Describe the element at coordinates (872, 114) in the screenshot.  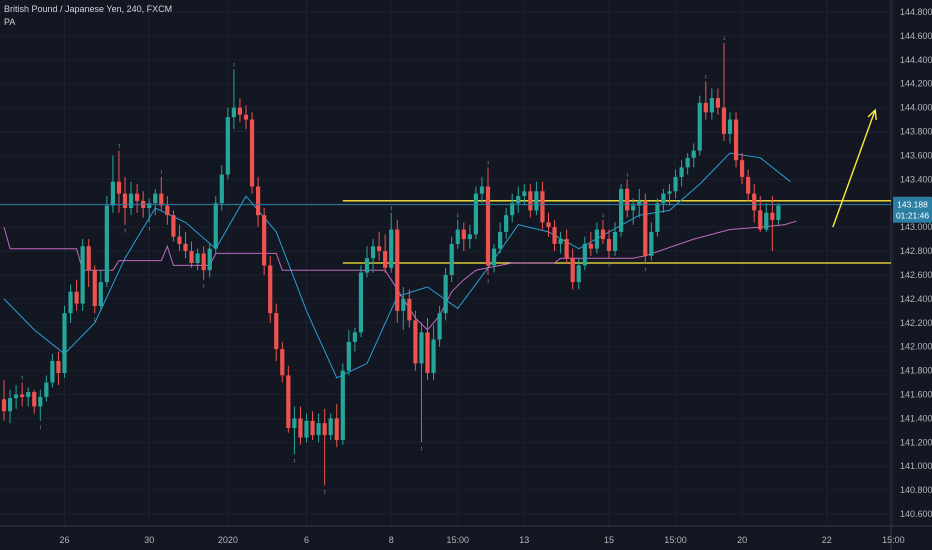
I see `arrow-head` at that location.